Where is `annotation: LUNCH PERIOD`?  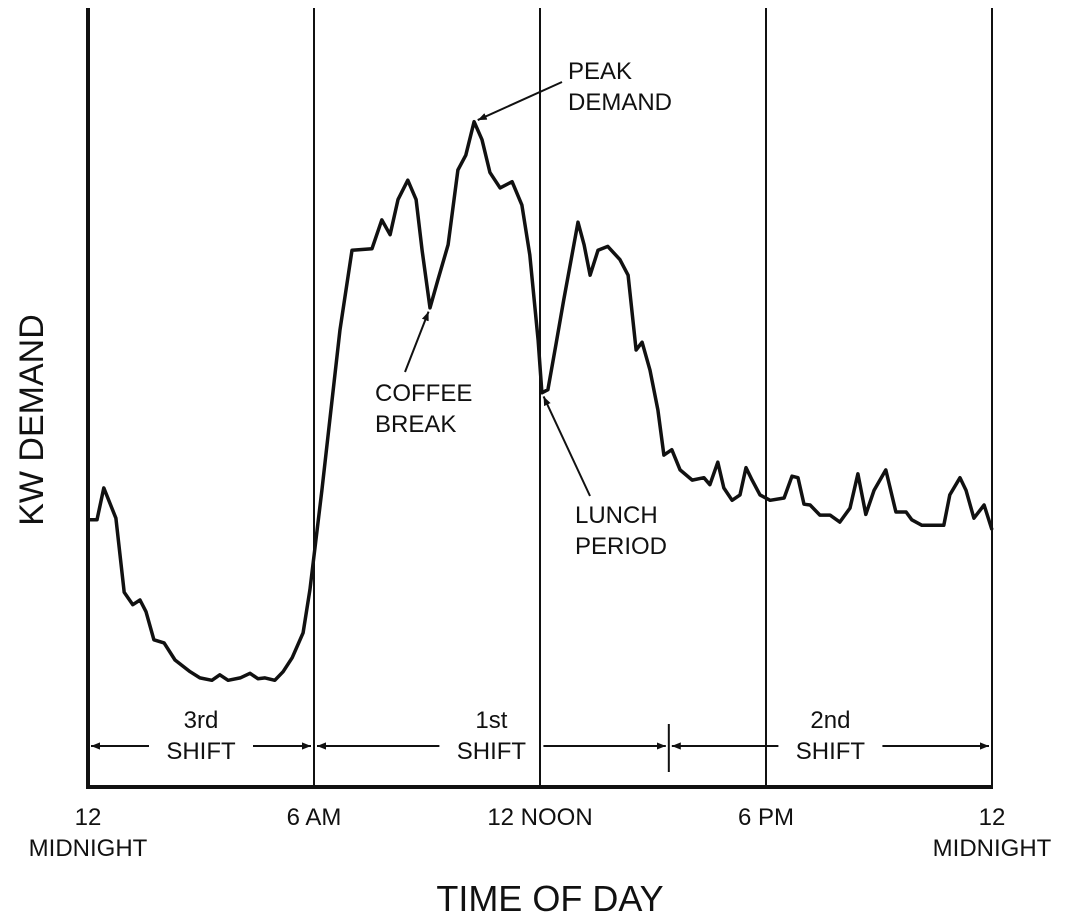
annotation: LUNCH PERIOD is located at coordinates (621, 531).